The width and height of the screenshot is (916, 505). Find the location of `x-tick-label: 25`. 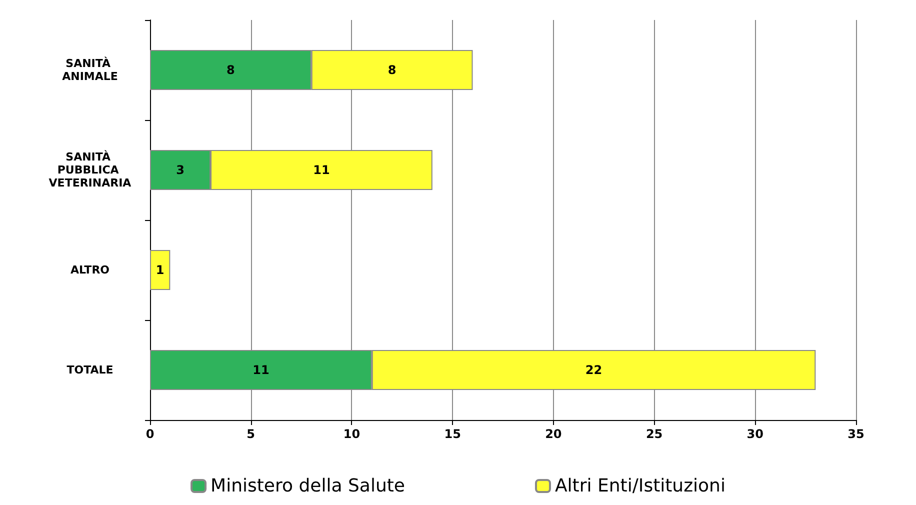

x-tick-label: 25 is located at coordinates (654, 434).